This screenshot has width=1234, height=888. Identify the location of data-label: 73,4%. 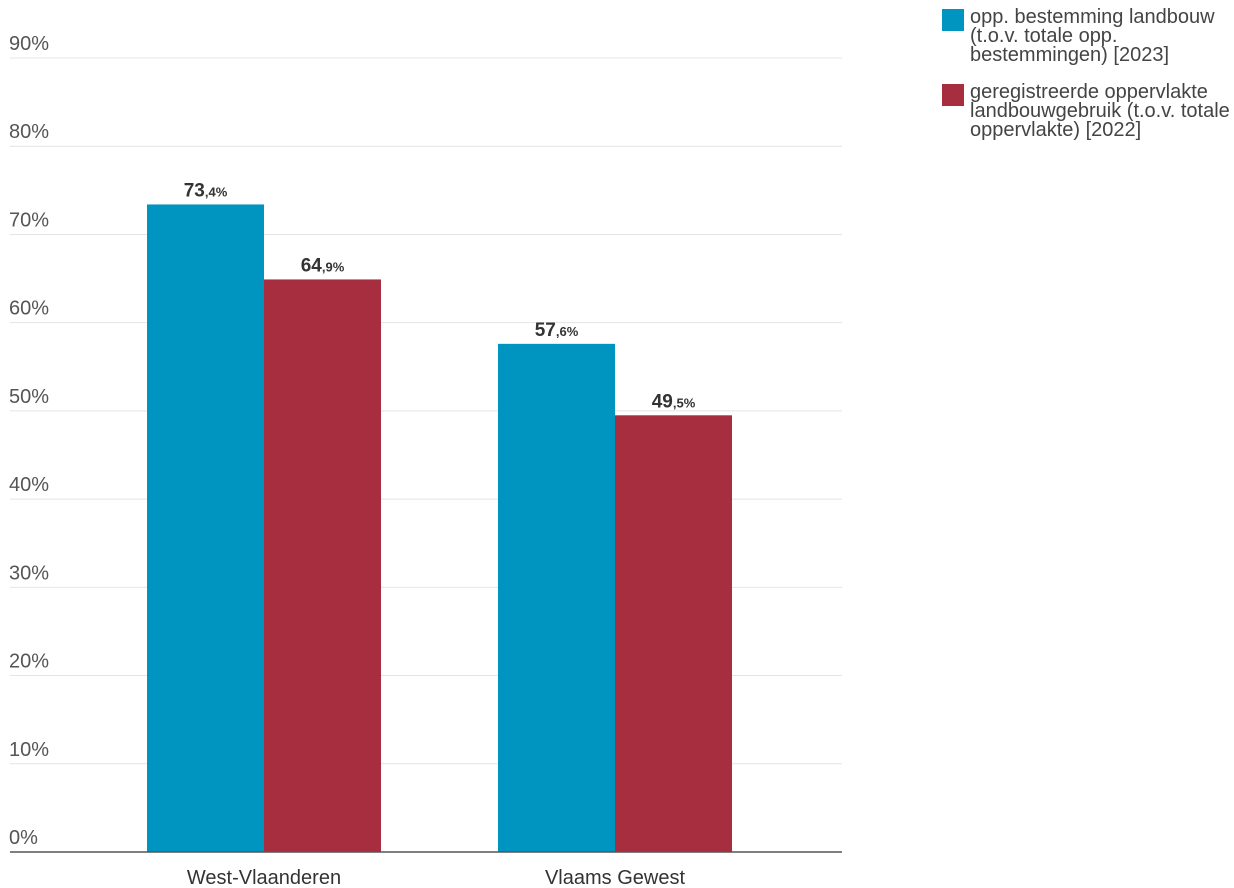
(206, 190).